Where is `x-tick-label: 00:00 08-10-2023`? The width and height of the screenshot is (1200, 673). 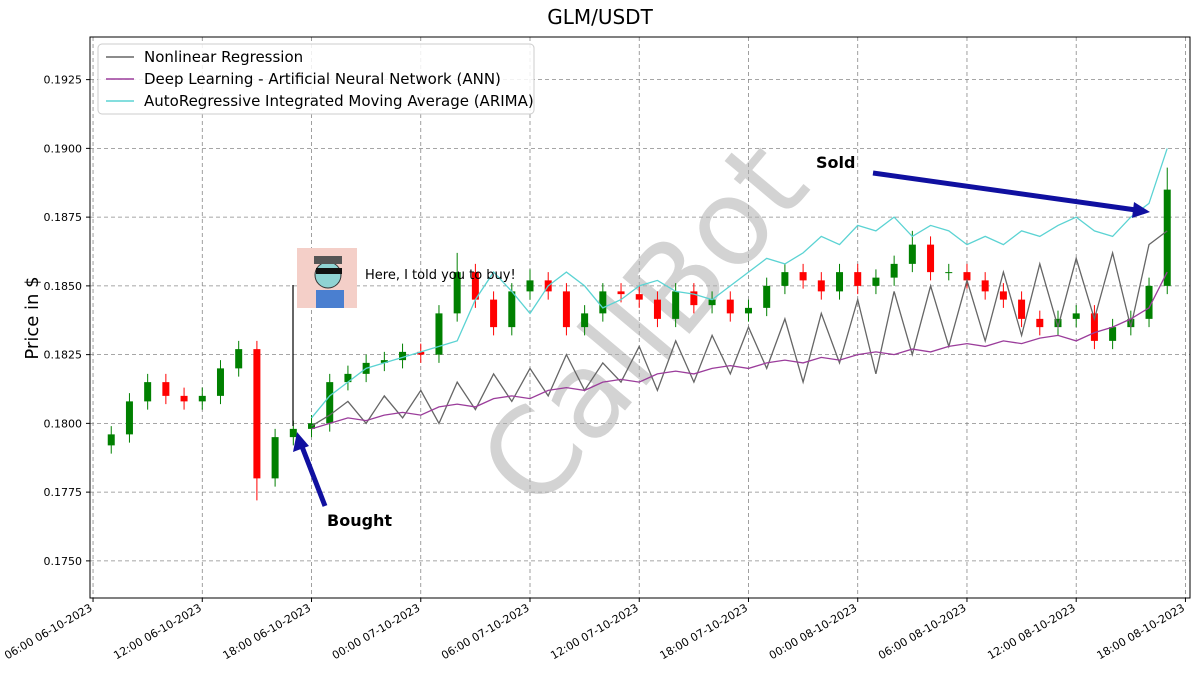 x-tick-label: 00:00 08-10-2023 is located at coordinates (813, 631).